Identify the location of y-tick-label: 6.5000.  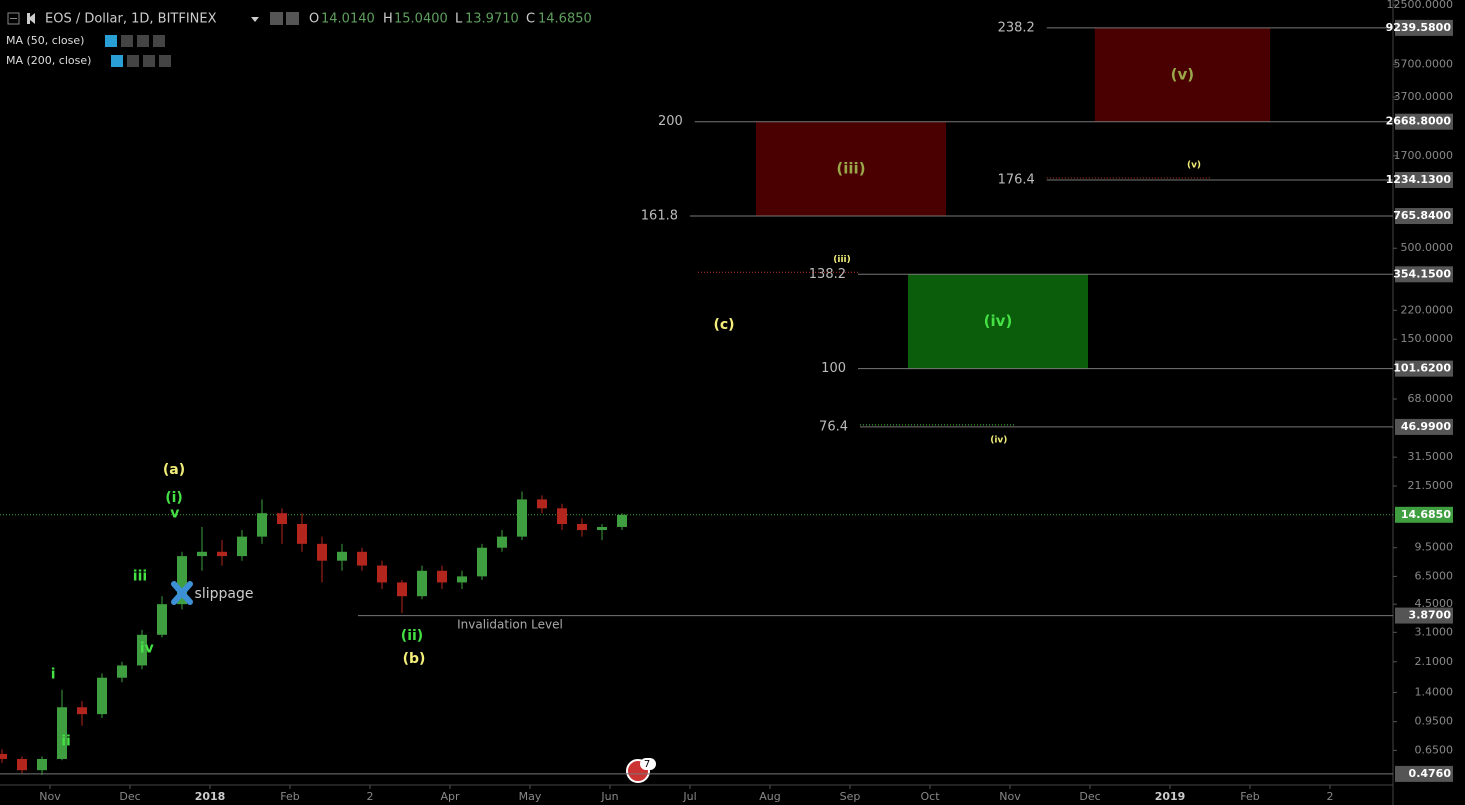
(1434, 575).